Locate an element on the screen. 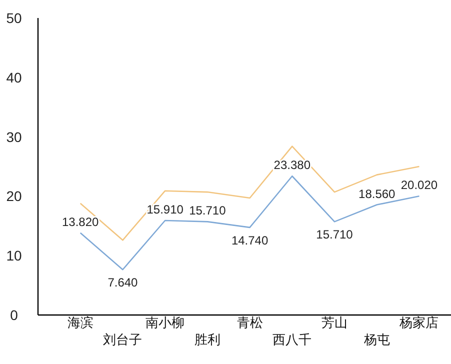 This screenshot has width=451, height=364. y-tick-label: 50 is located at coordinates (14, 18).